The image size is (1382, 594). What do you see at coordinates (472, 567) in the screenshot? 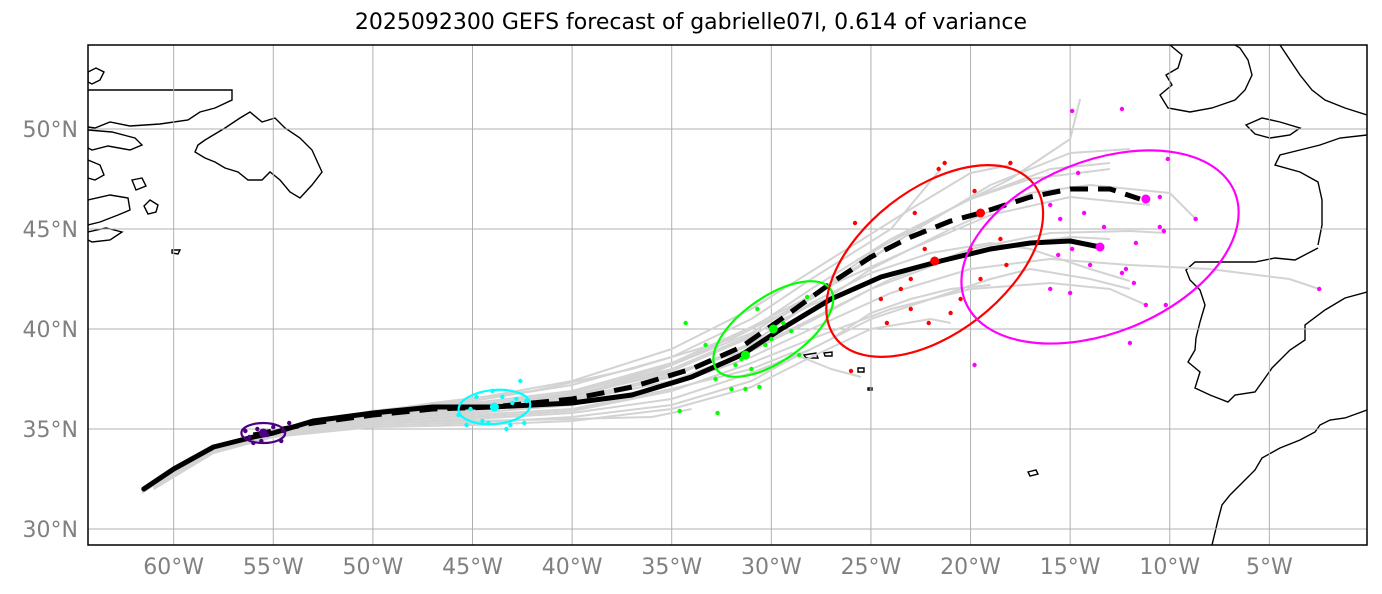
I see `lon-tick-label: 45°W` at bounding box center [472, 567].